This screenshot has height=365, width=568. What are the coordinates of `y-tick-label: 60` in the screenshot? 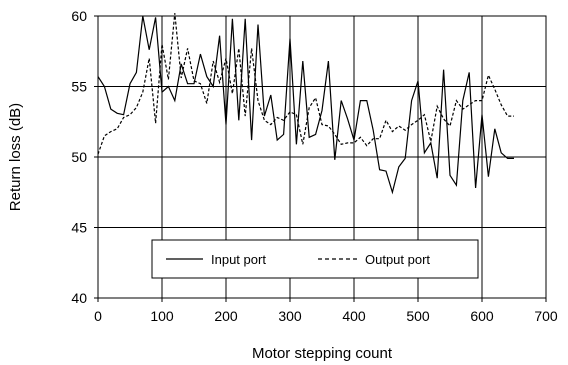 It's located at (79, 16).